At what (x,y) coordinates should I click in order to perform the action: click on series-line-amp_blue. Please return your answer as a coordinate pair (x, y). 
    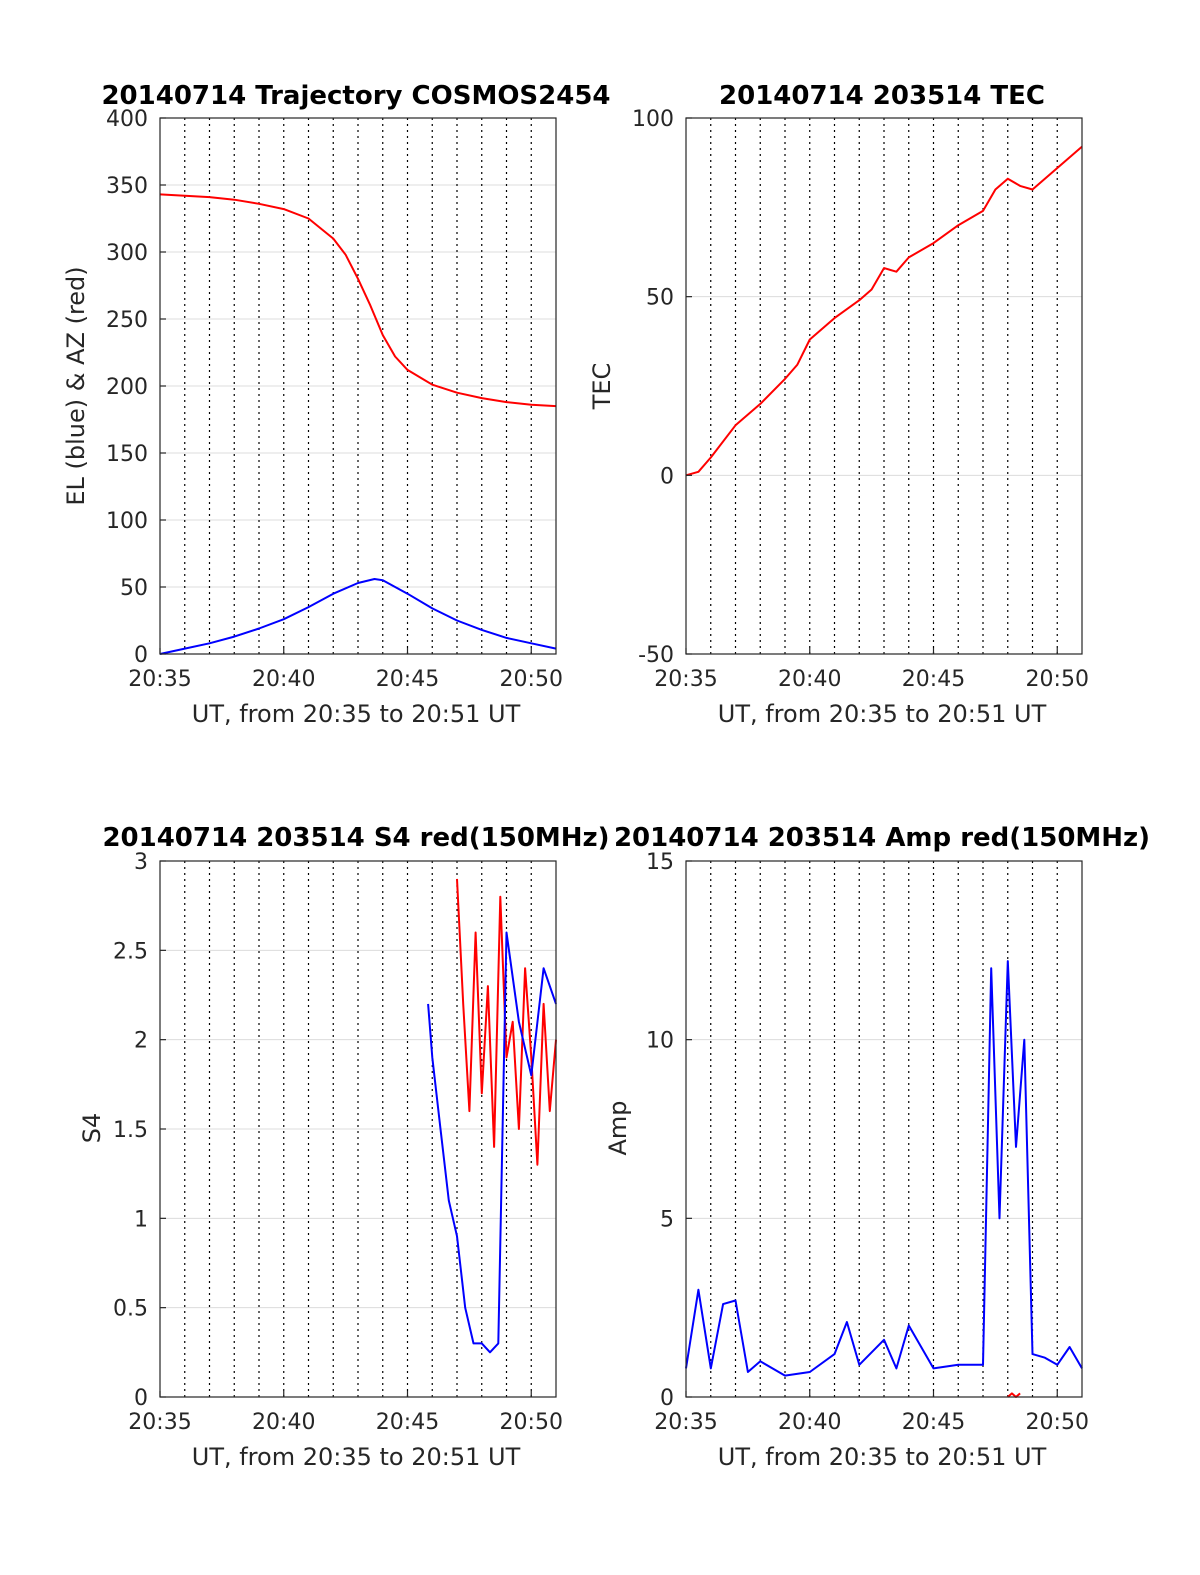
    Looking at the image, I should click on (884, 1168).